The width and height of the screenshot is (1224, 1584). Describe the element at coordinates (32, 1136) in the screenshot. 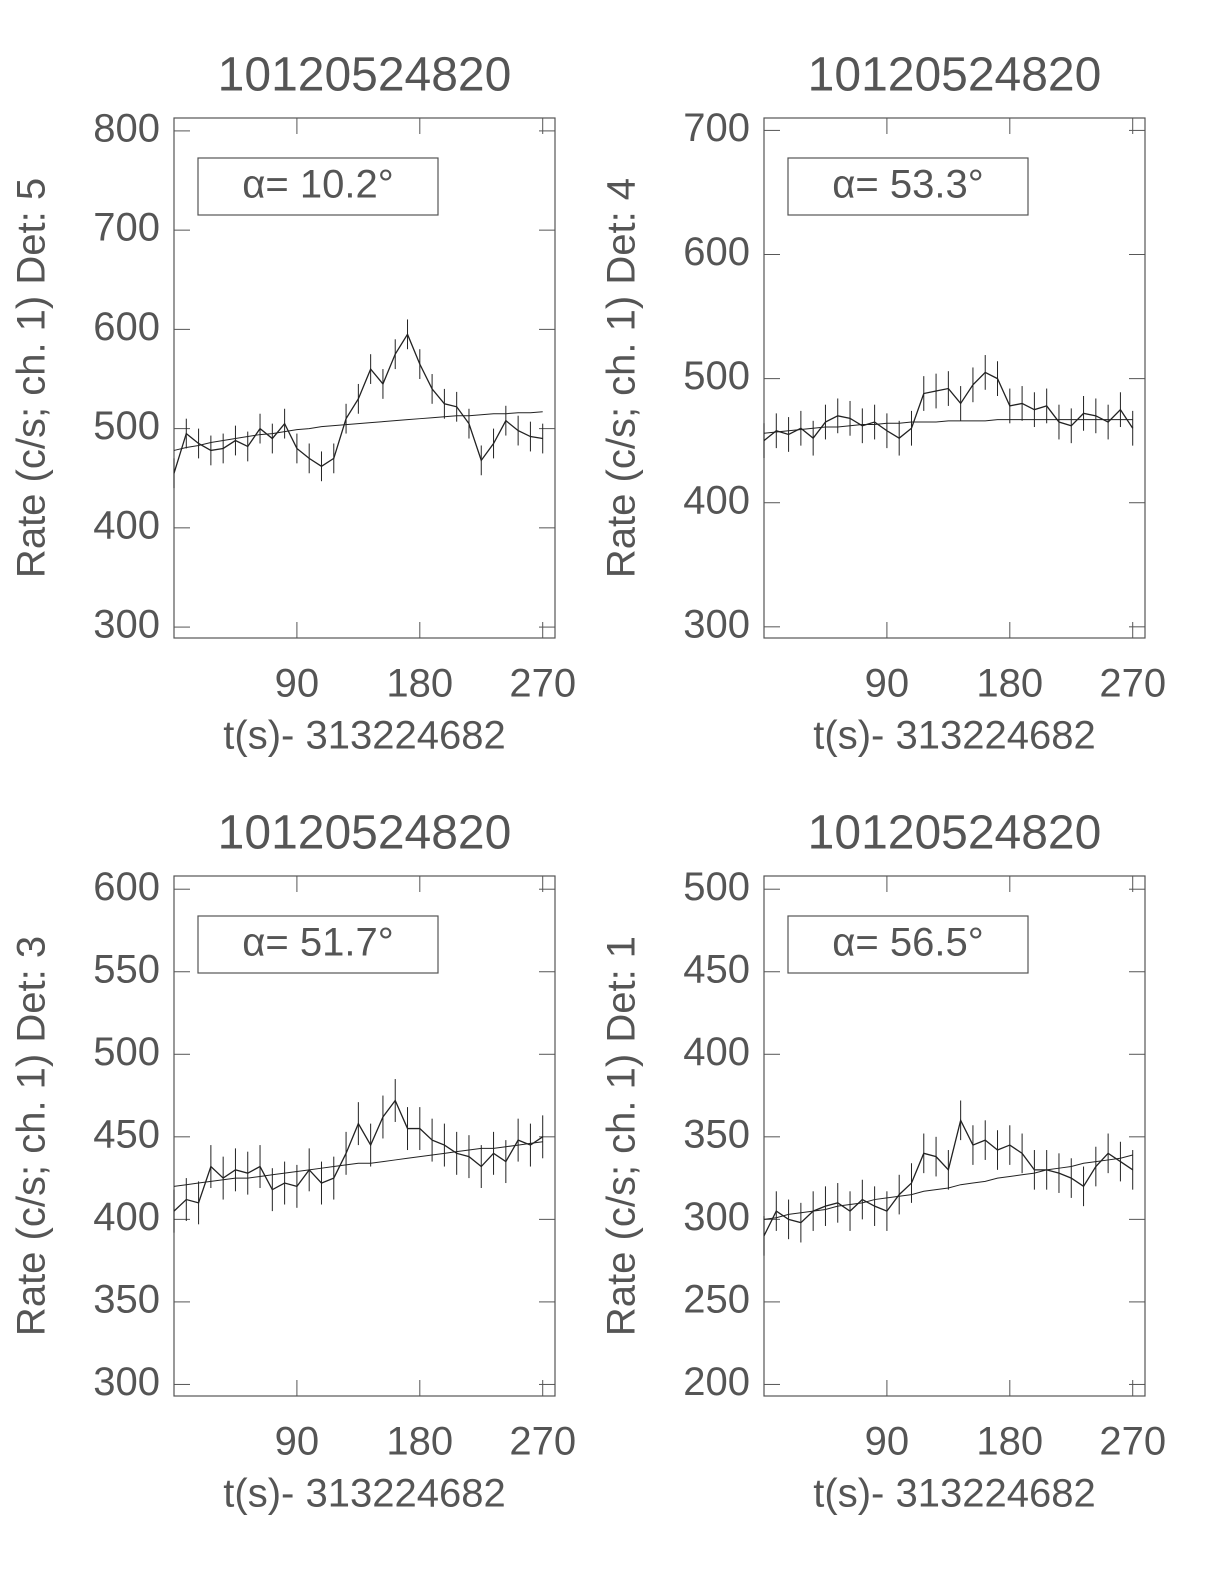

I see `y-axis-label: Rate (c/s; ch. 1) Det: 3` at that location.